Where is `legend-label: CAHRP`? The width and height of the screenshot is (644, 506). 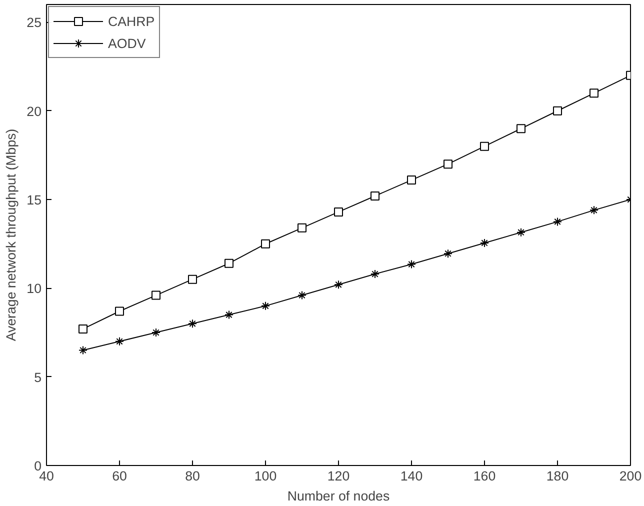 legend-label: CAHRP is located at coordinates (131, 21).